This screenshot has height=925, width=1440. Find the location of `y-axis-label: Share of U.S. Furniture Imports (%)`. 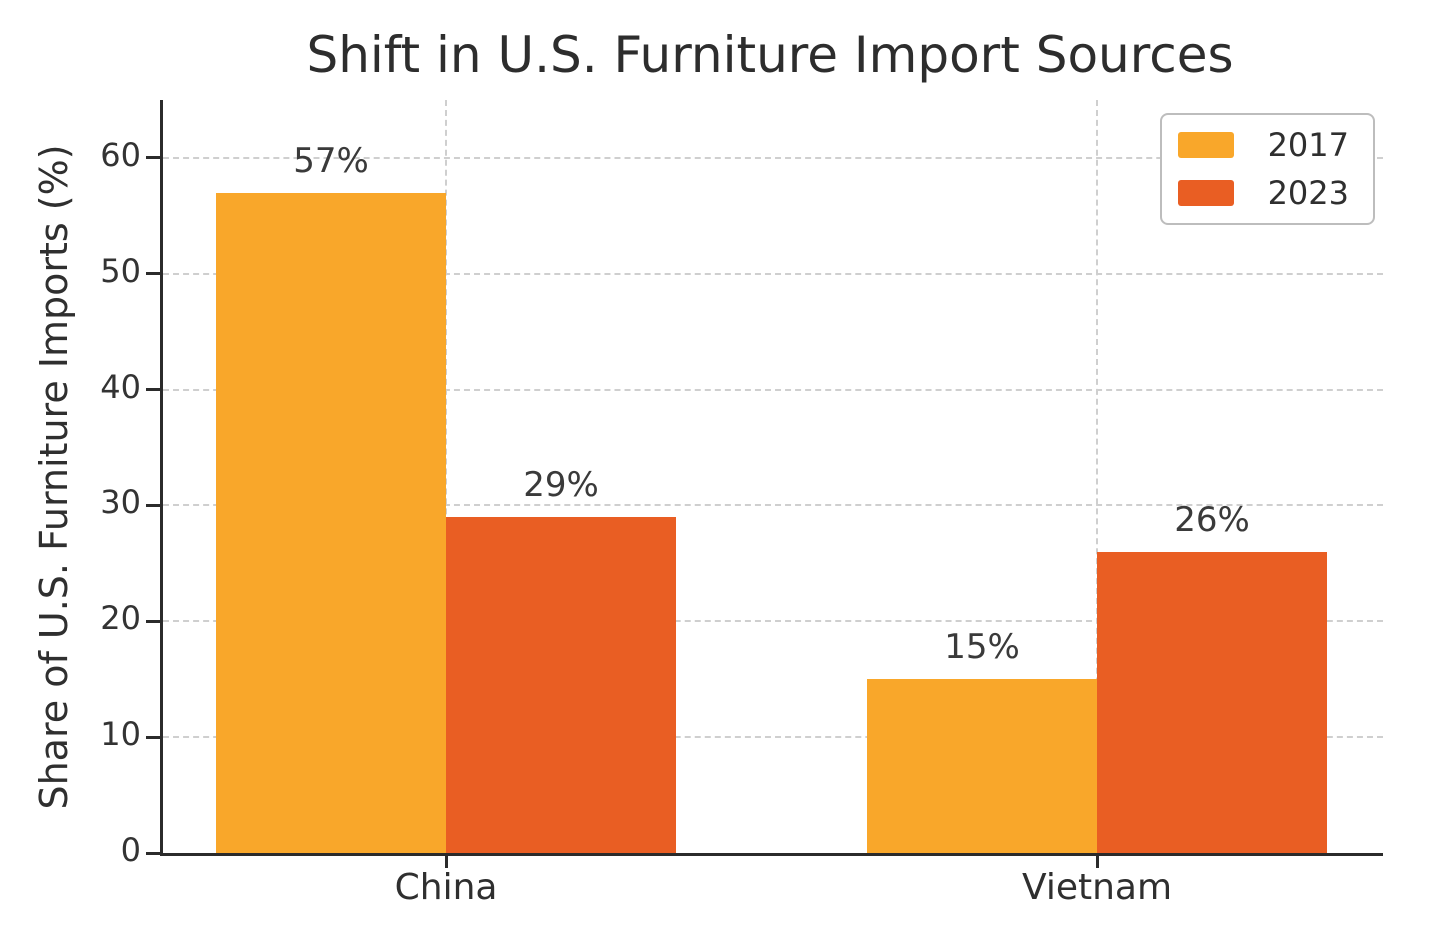

y-axis-label: Share of U.S. Furniture Imports (%) is located at coordinates (54, 477).